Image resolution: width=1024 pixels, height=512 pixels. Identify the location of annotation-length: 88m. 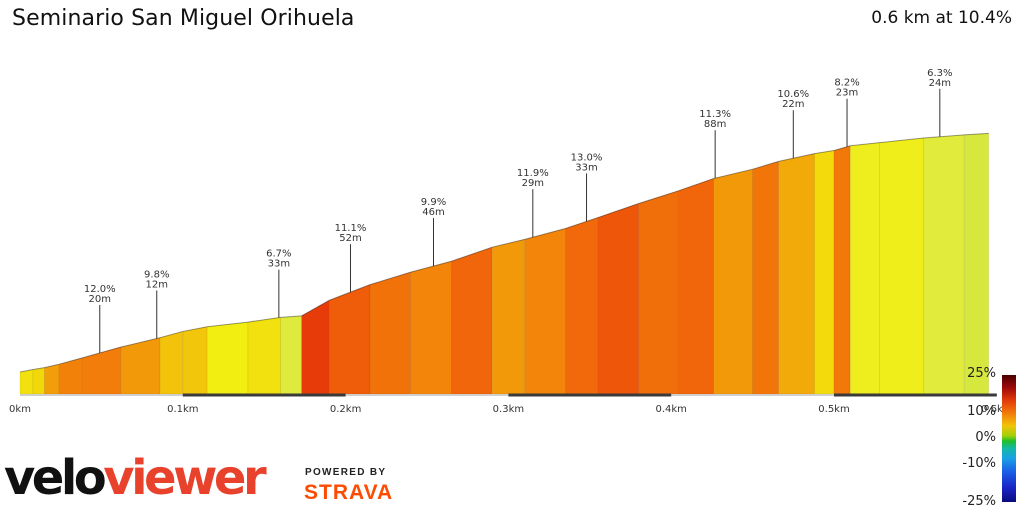
(715, 124).